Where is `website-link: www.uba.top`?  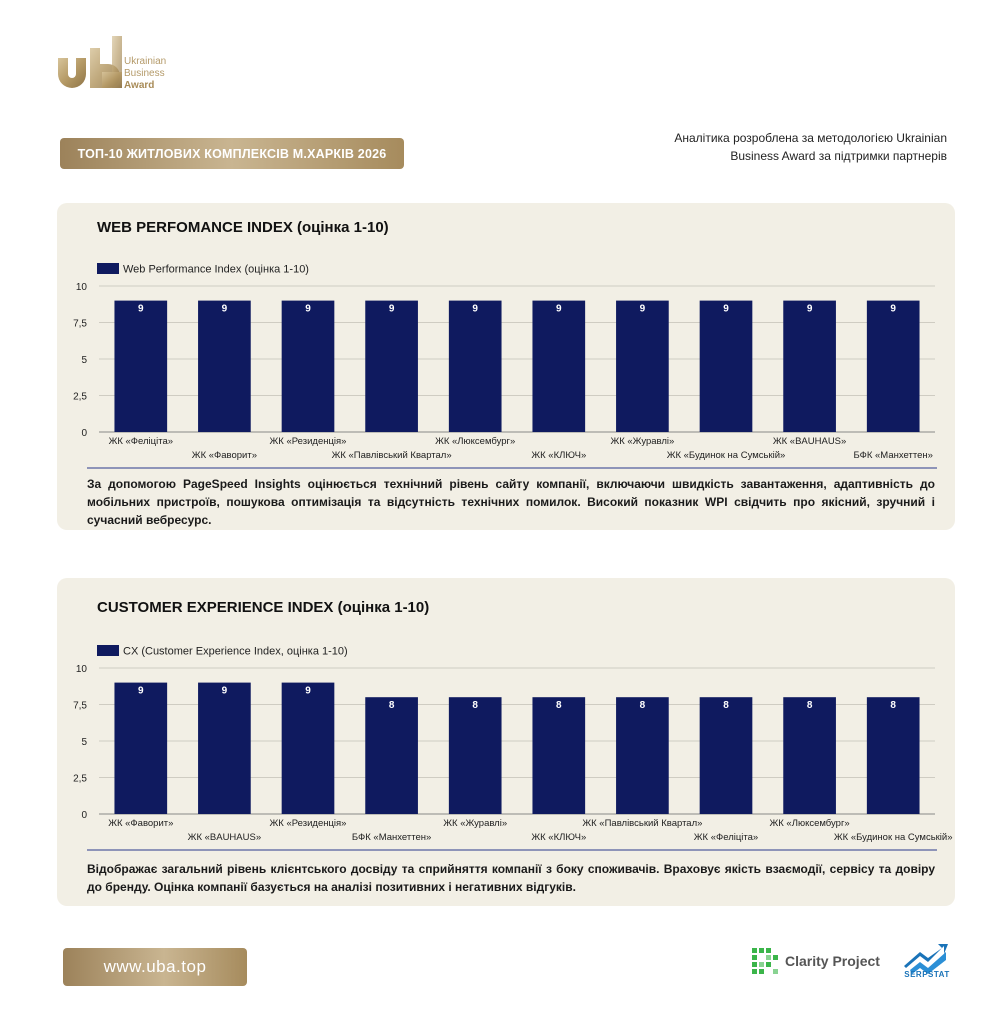 website-link: www.uba.top is located at coordinates (155, 967).